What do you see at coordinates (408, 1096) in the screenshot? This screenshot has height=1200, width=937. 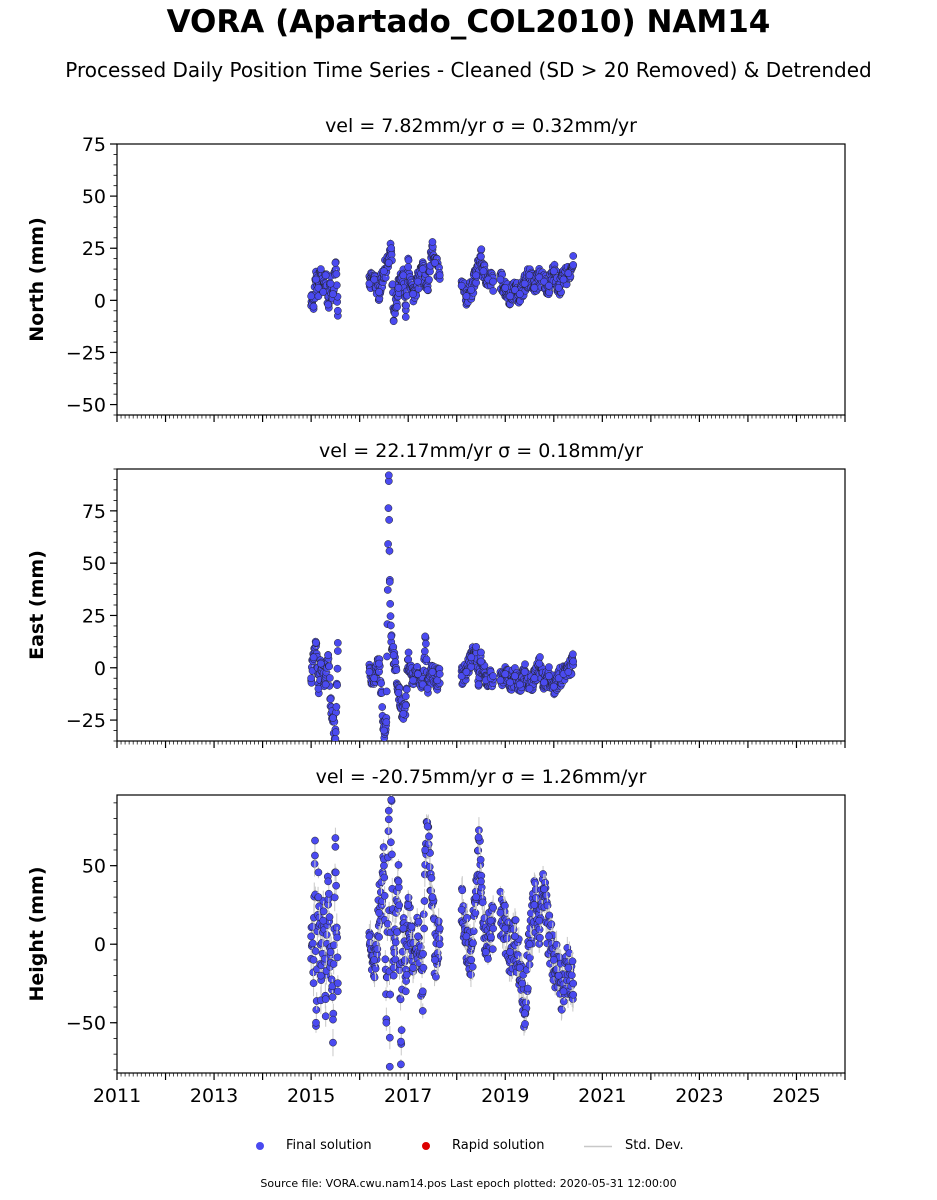 I see `x-tick-label: 2017` at bounding box center [408, 1096].